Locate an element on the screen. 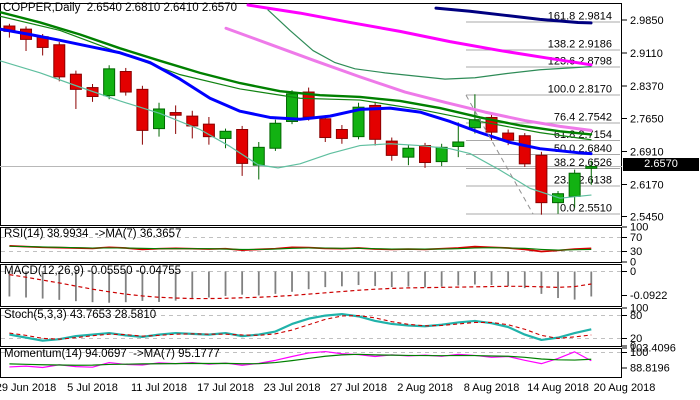 The width and height of the screenshot is (700, 400). price-axis-label: 2.7650 is located at coordinates (647, 119).